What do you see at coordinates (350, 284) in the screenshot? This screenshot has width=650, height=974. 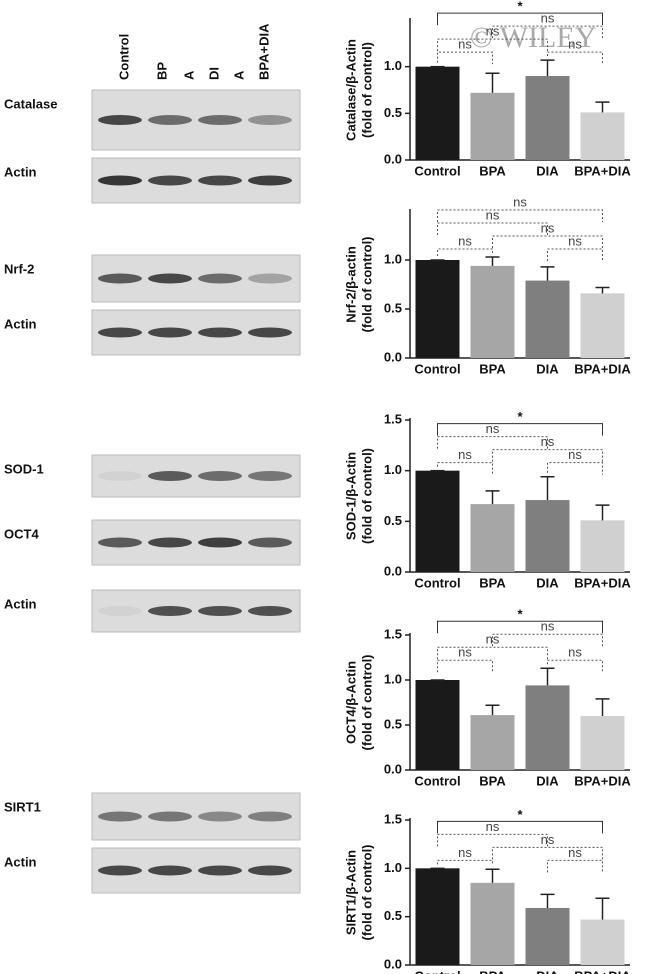 I see `y-axis-label: Nrf-2/β-actin` at bounding box center [350, 284].